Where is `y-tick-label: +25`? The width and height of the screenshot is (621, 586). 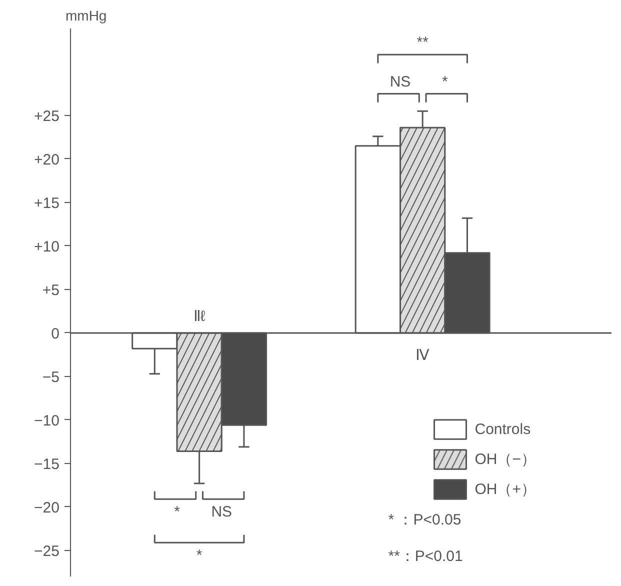 y-tick-label: +25 is located at coordinates (47, 116).